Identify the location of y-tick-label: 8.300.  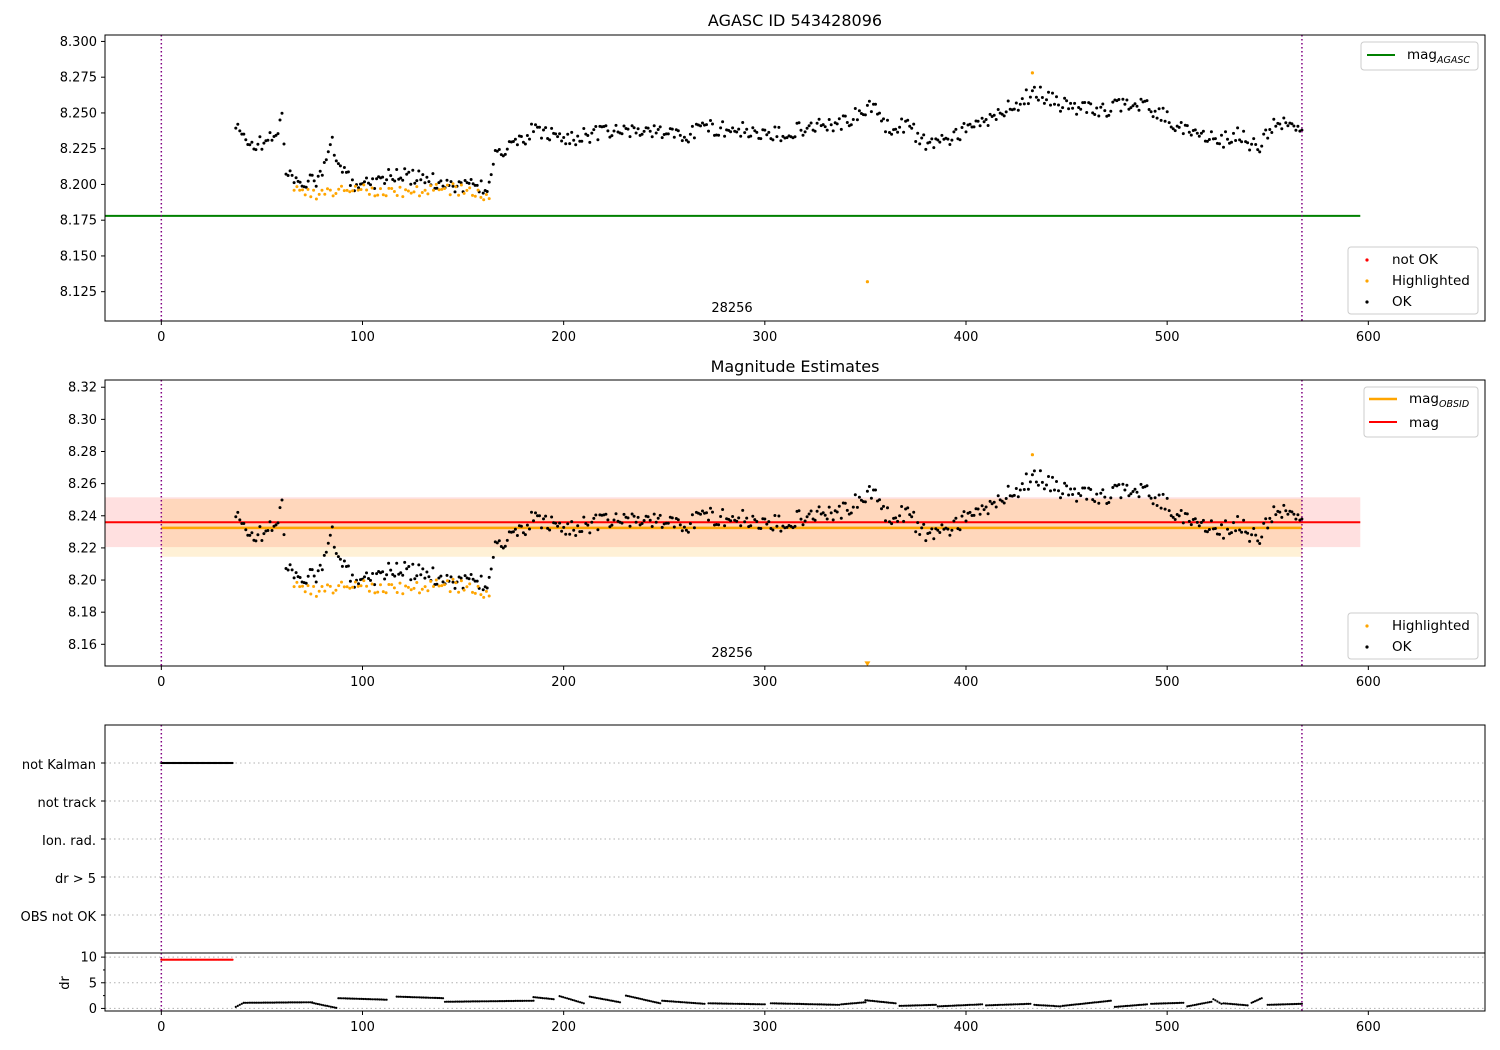
(78, 42).